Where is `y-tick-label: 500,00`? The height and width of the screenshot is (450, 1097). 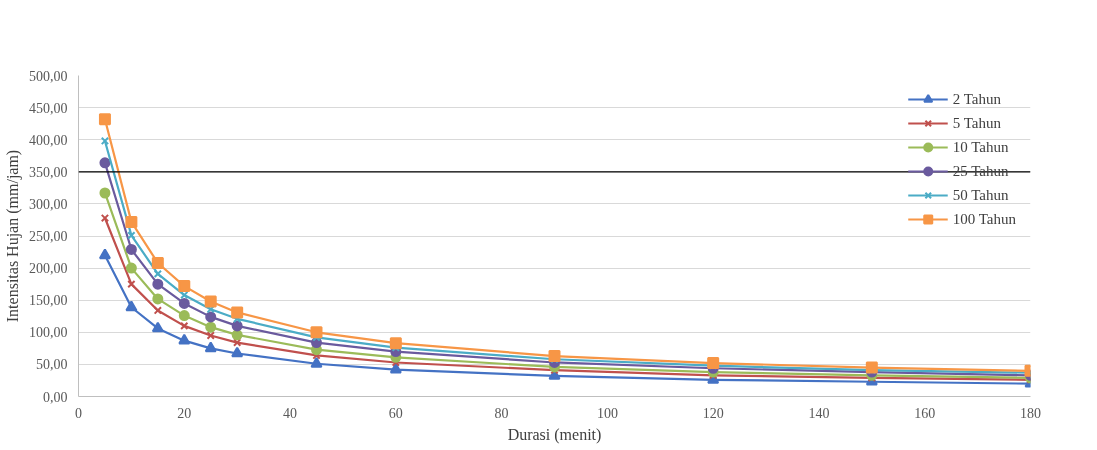
y-tick-label: 500,00 is located at coordinates (48, 76).